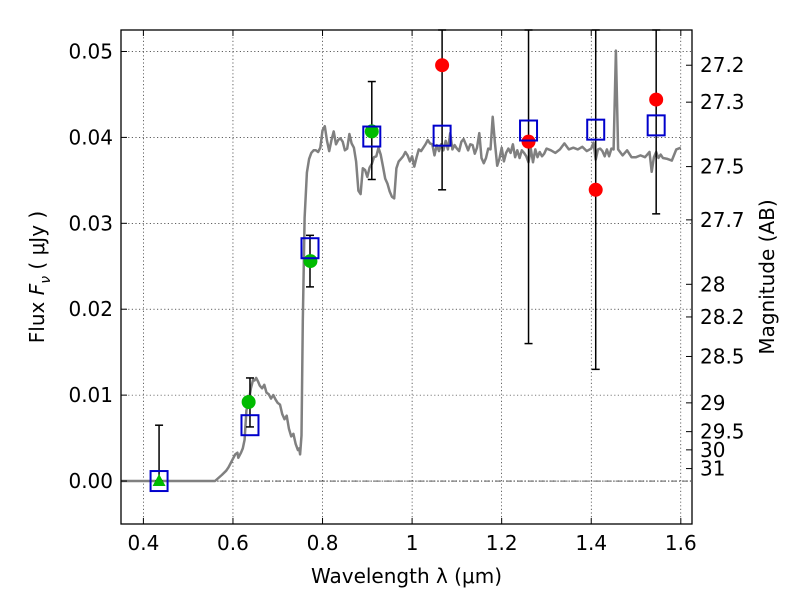 Image resolution: width=800 pixels, height=600 pixels. Describe the element at coordinates (722, 65) in the screenshot. I see `right-tick-label: 27.2` at that location.